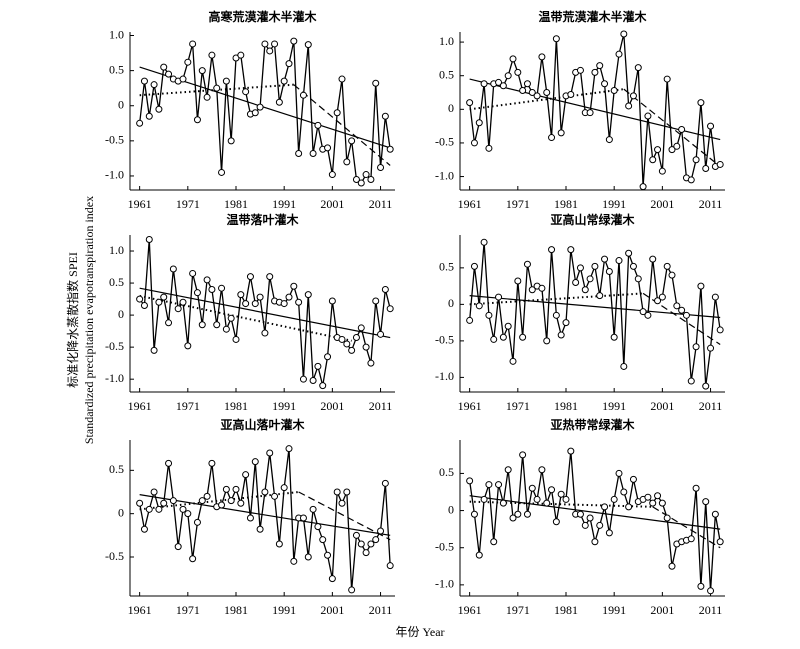 This screenshot has width=800, height=649. I want to click on chart-title: 高寒荒漠灌木半灌木, so click(262, 16).